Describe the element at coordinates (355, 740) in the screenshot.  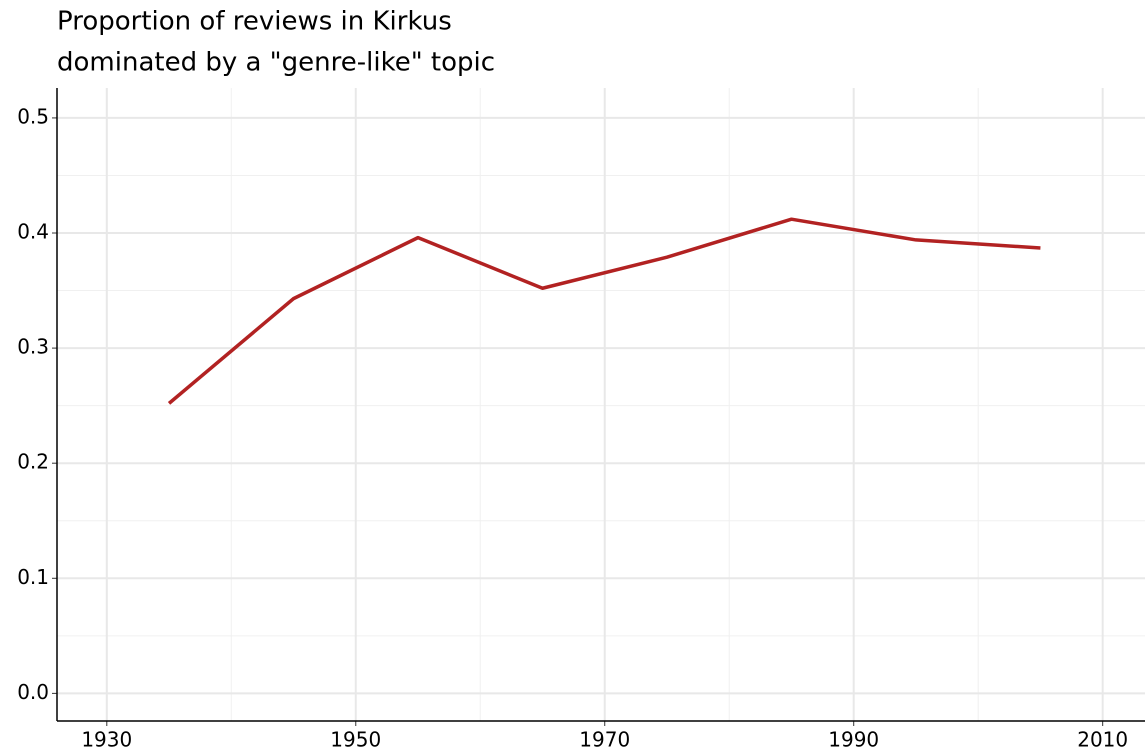
I see `x-tick-label: 1950` at that location.